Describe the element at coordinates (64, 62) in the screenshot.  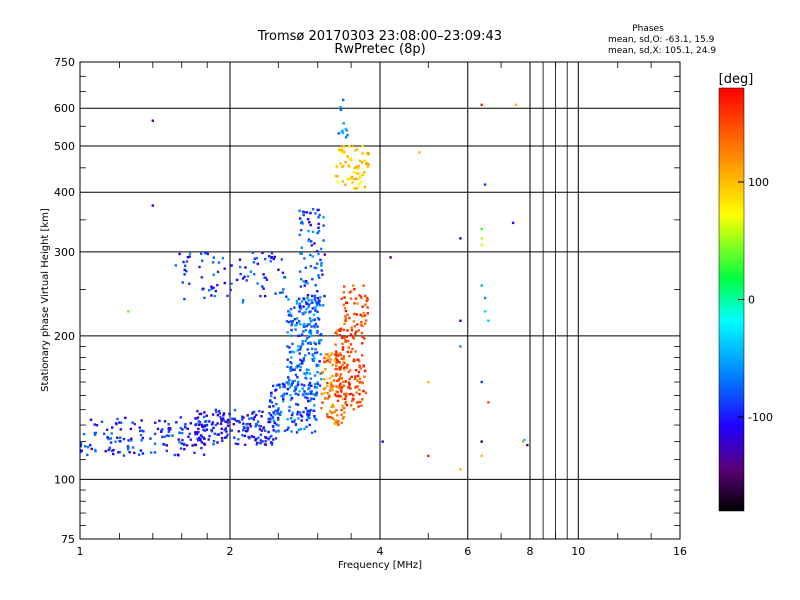
I see `y-tick-label: 750` at that location.